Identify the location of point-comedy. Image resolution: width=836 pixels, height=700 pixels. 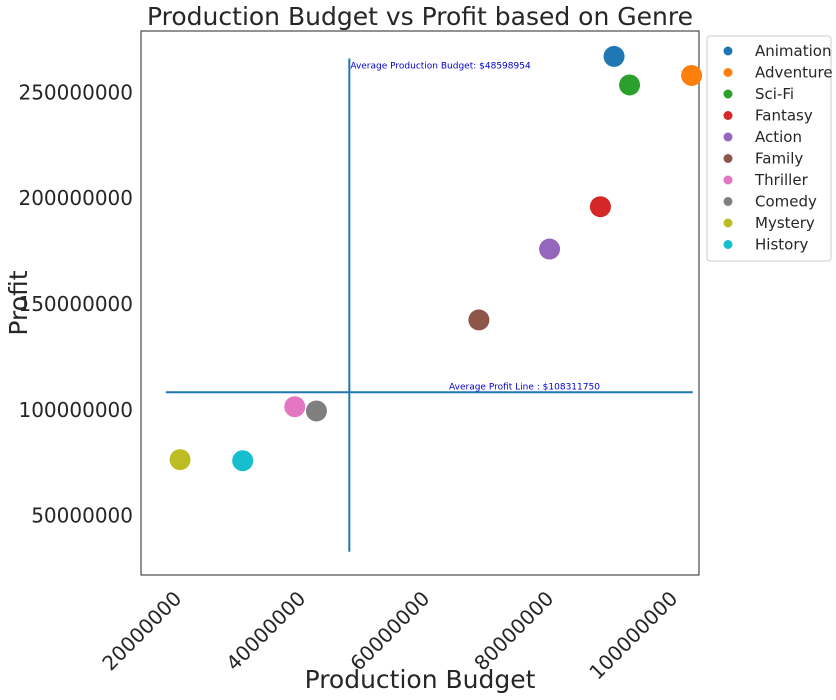
(316, 411).